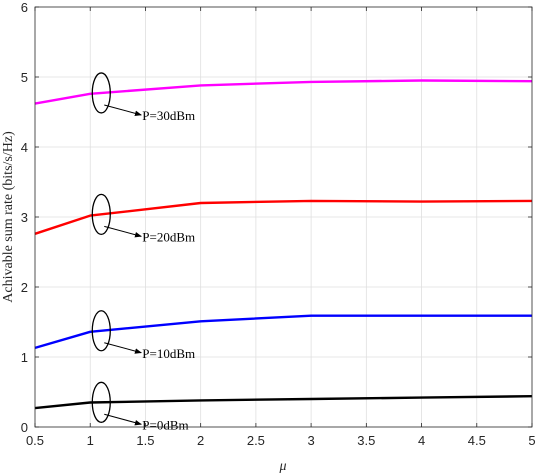 Image resolution: width=536 pixels, height=476 pixels. What do you see at coordinates (24, 357) in the screenshot?
I see `y-tick-label: 1` at bounding box center [24, 357].